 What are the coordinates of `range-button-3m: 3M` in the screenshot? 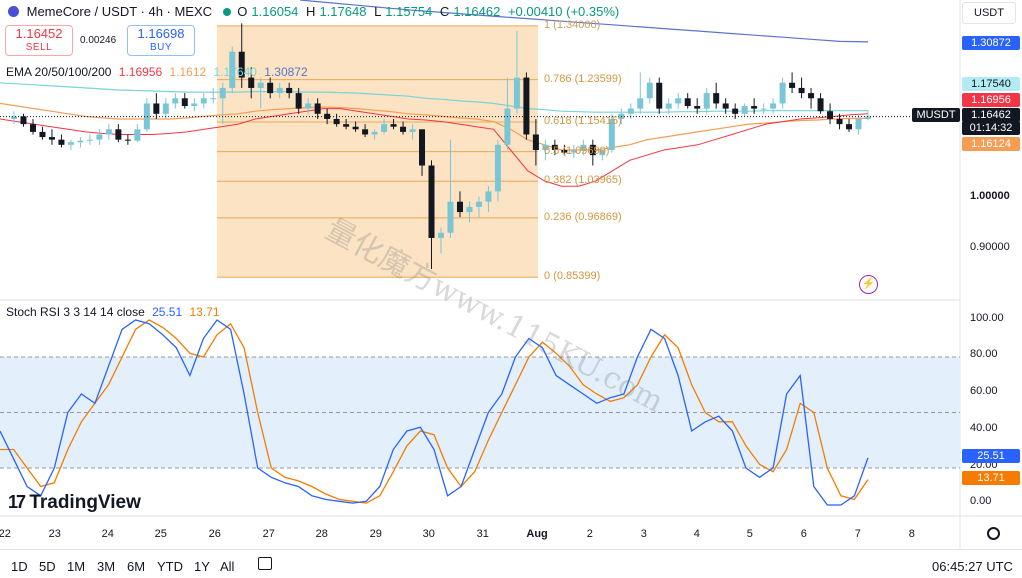 It's located at (106, 566).